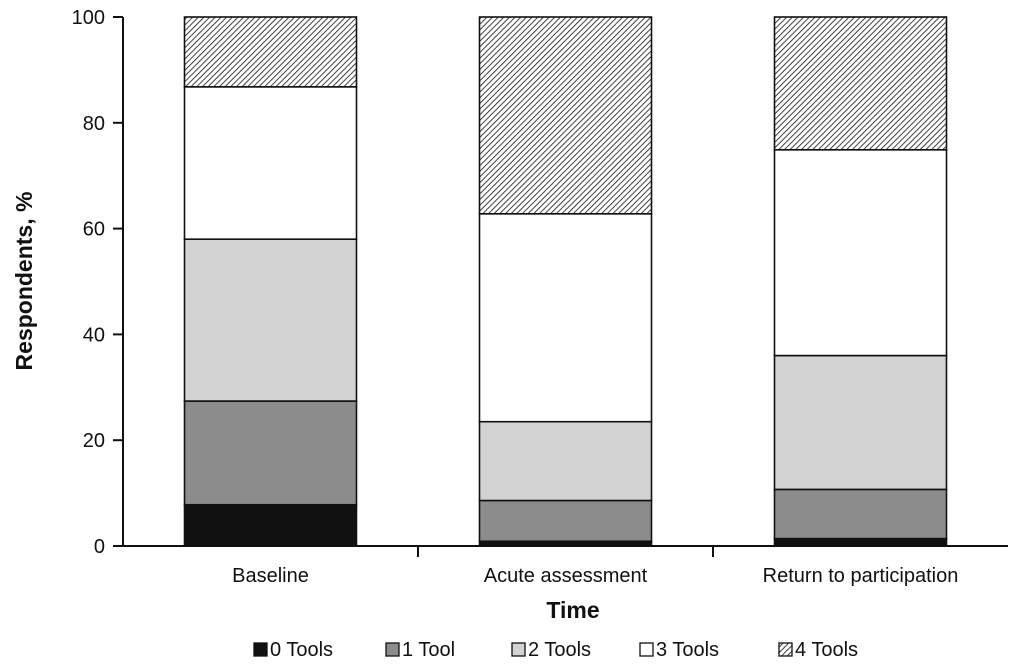 The width and height of the screenshot is (1013, 667). I want to click on legend-label: 2 Tools, so click(559, 650).